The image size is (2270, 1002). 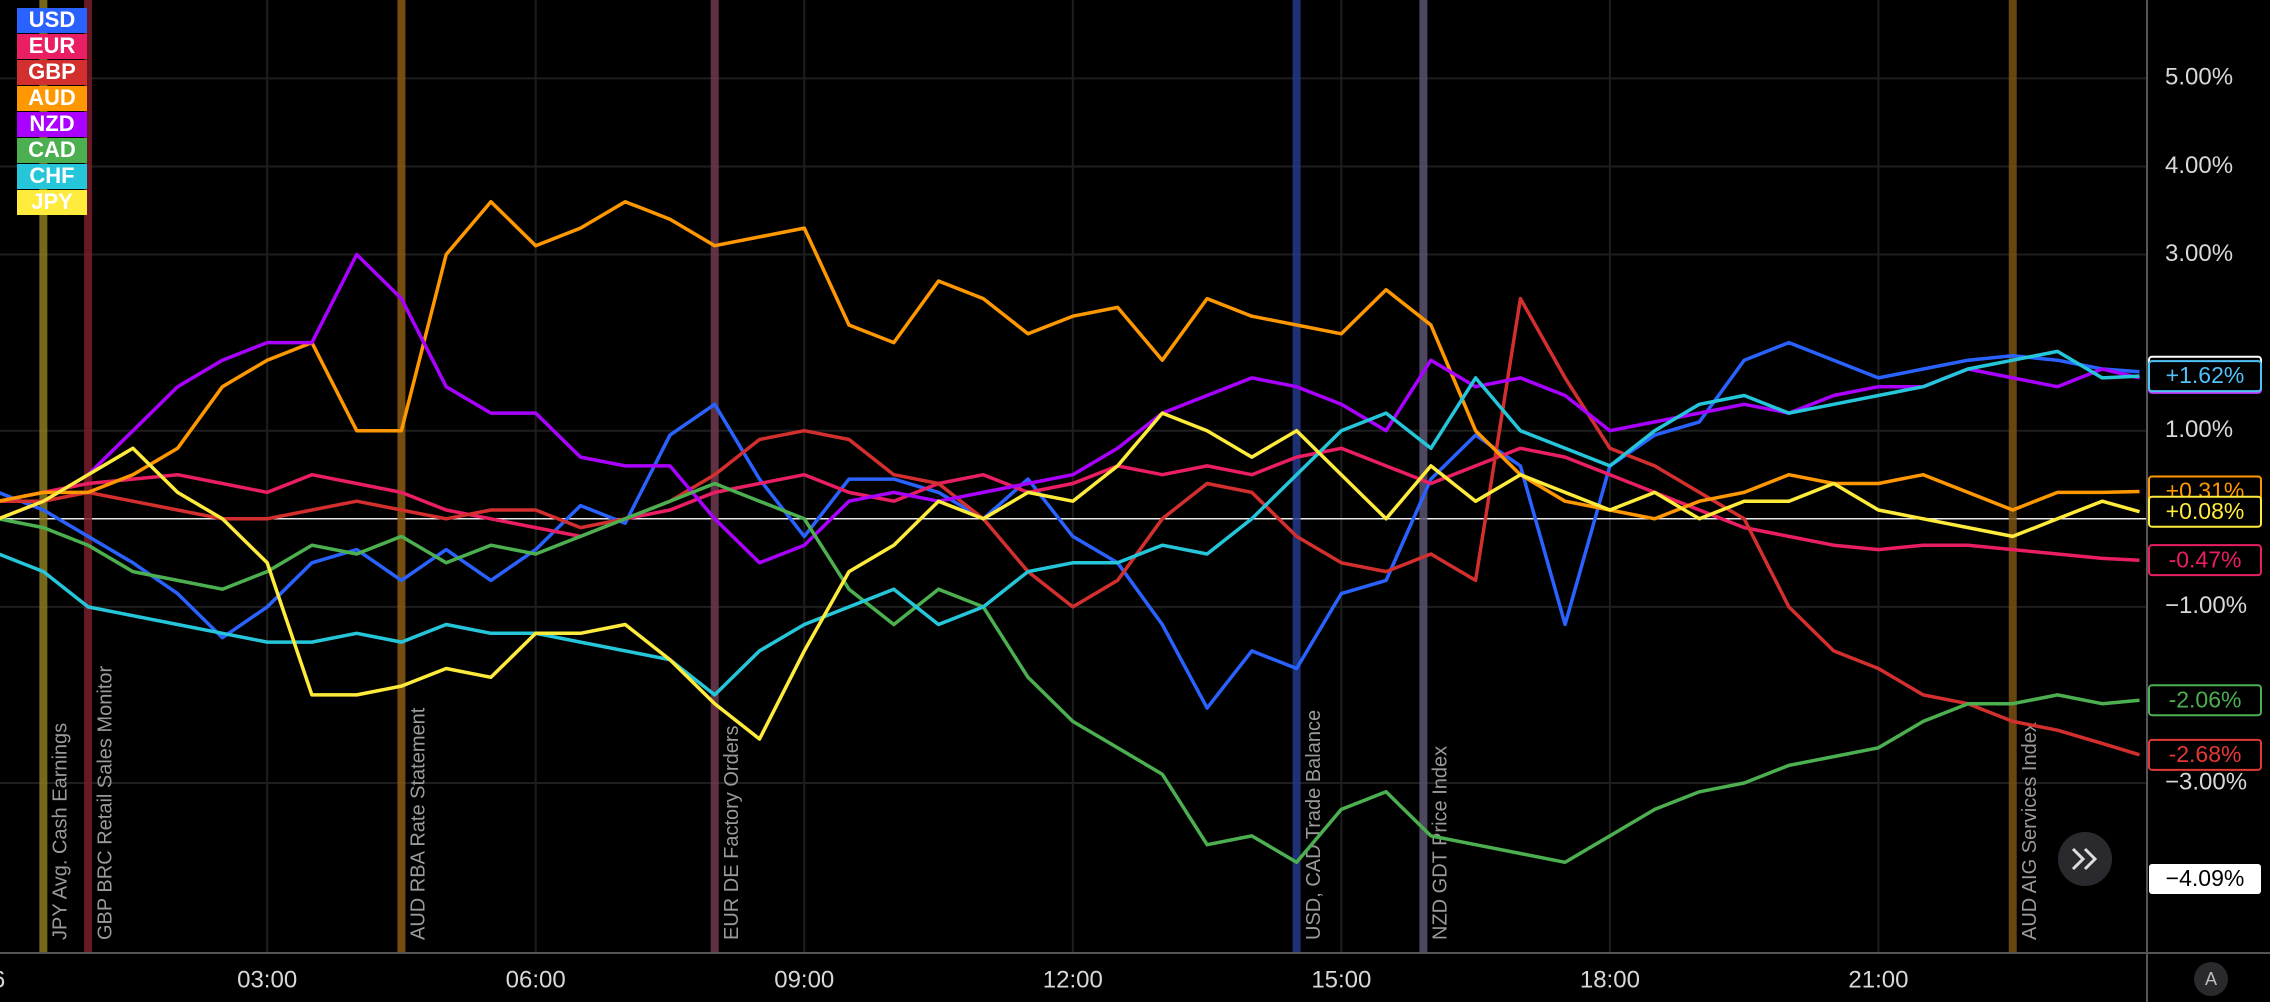 I want to click on auto-button-label: A, so click(x=2211, y=979).